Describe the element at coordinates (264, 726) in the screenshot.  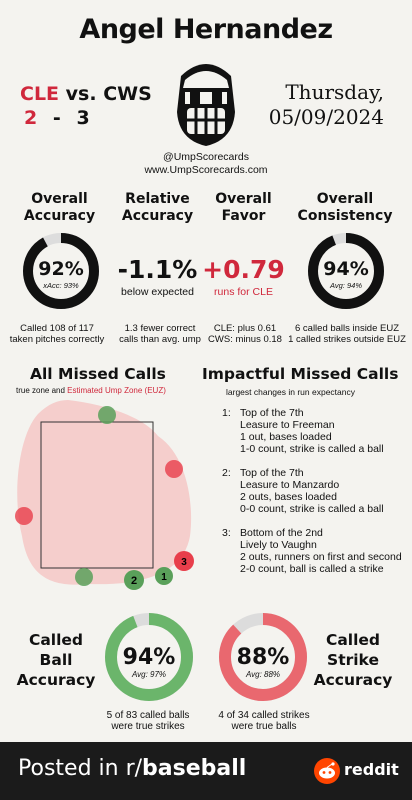
I see `note-line: were true balls` at that location.